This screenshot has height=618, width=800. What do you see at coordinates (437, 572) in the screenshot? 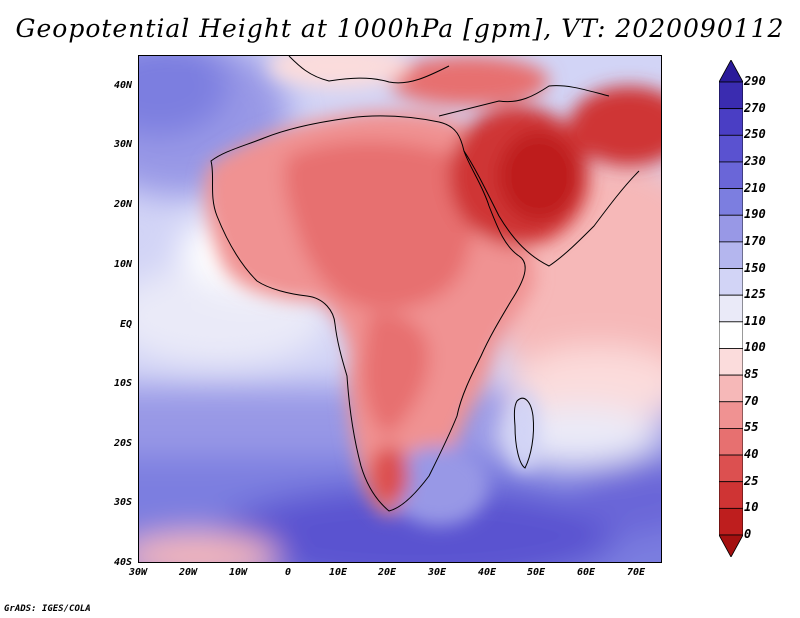
I see `lon-label-30e: 30E` at bounding box center [437, 572].